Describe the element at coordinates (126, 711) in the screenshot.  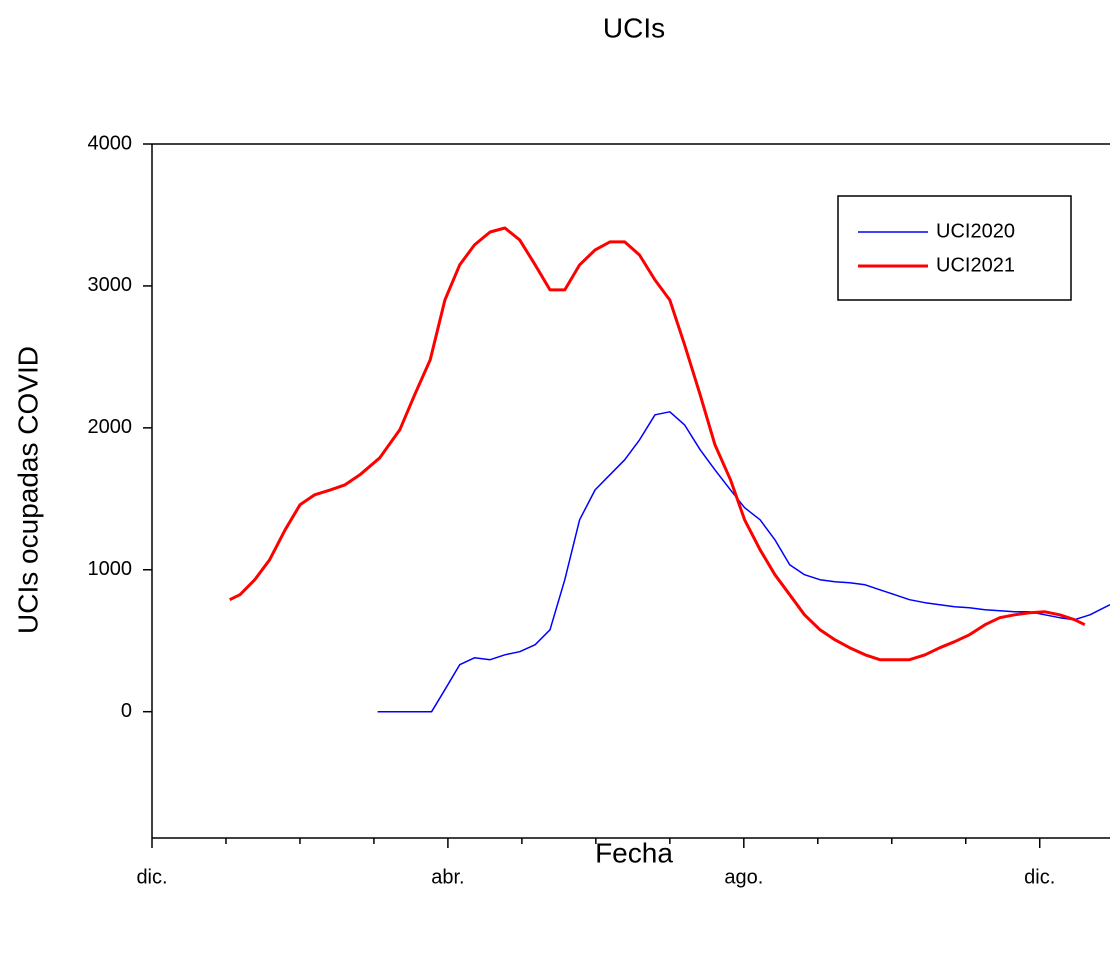
I see `y-tick-label: 0` at that location.